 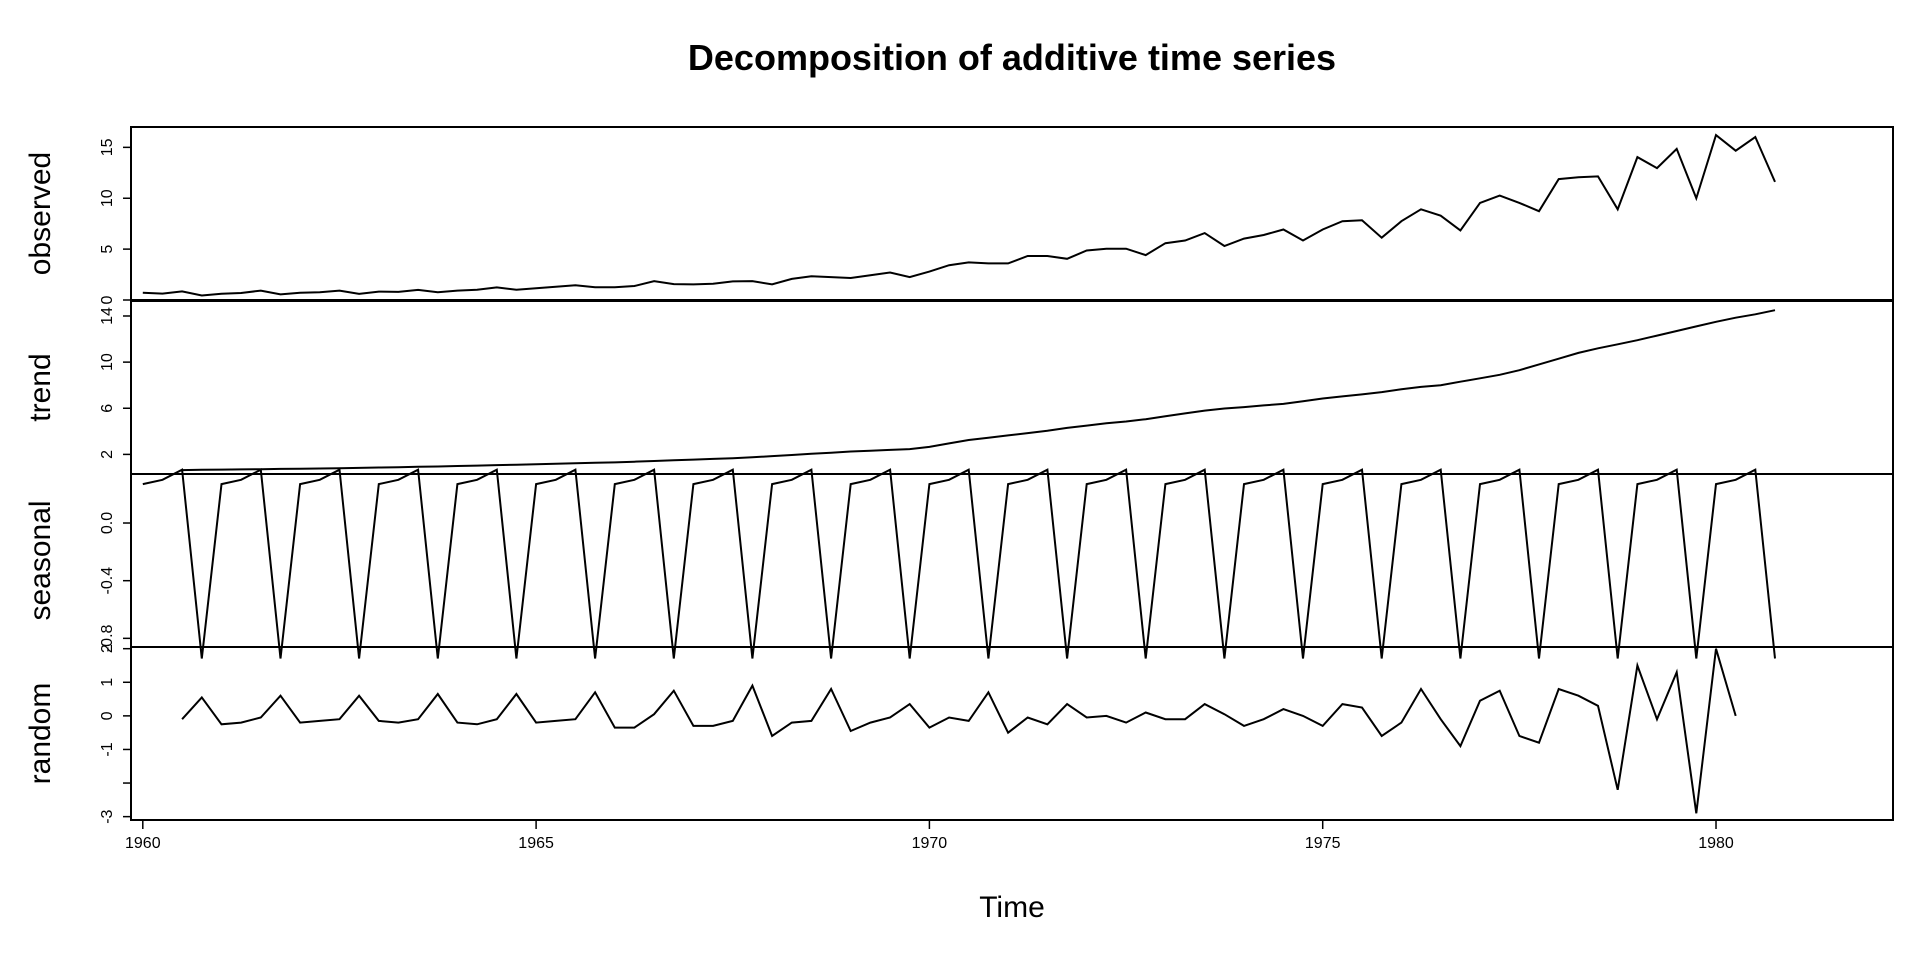 What do you see at coordinates (107, 638) in the screenshot?
I see `y-tick-label: -0.8` at bounding box center [107, 638].